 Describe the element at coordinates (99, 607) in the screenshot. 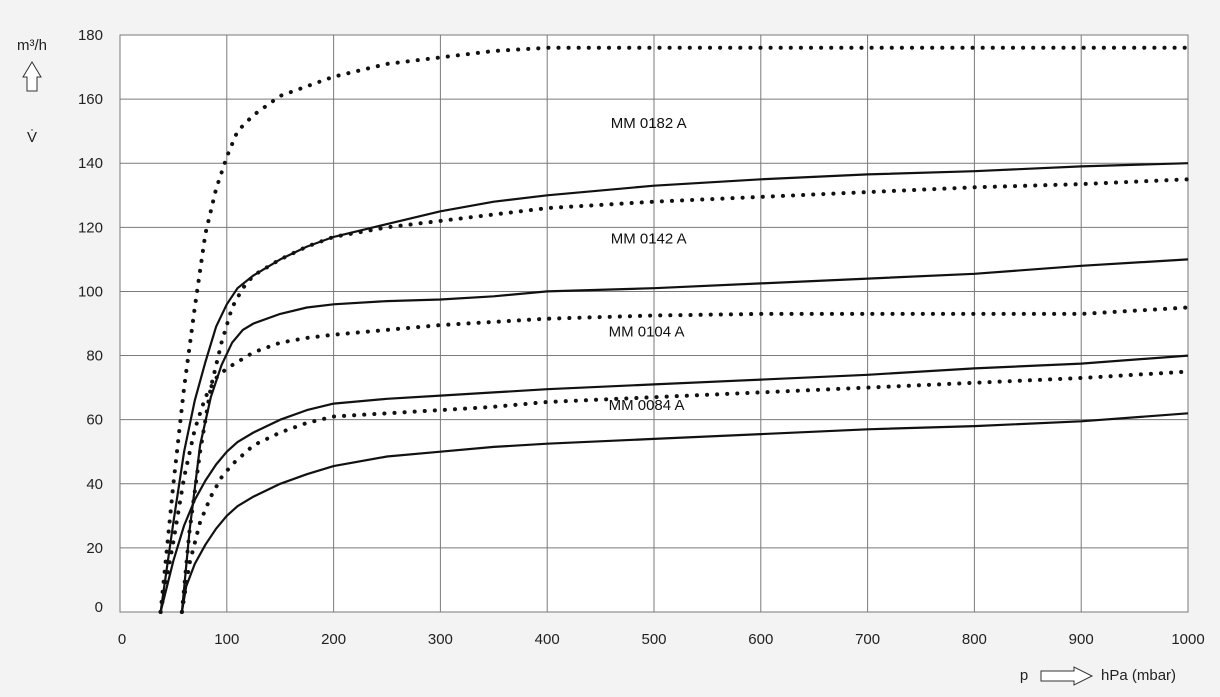

I see `y-tick-label: 0` at that location.